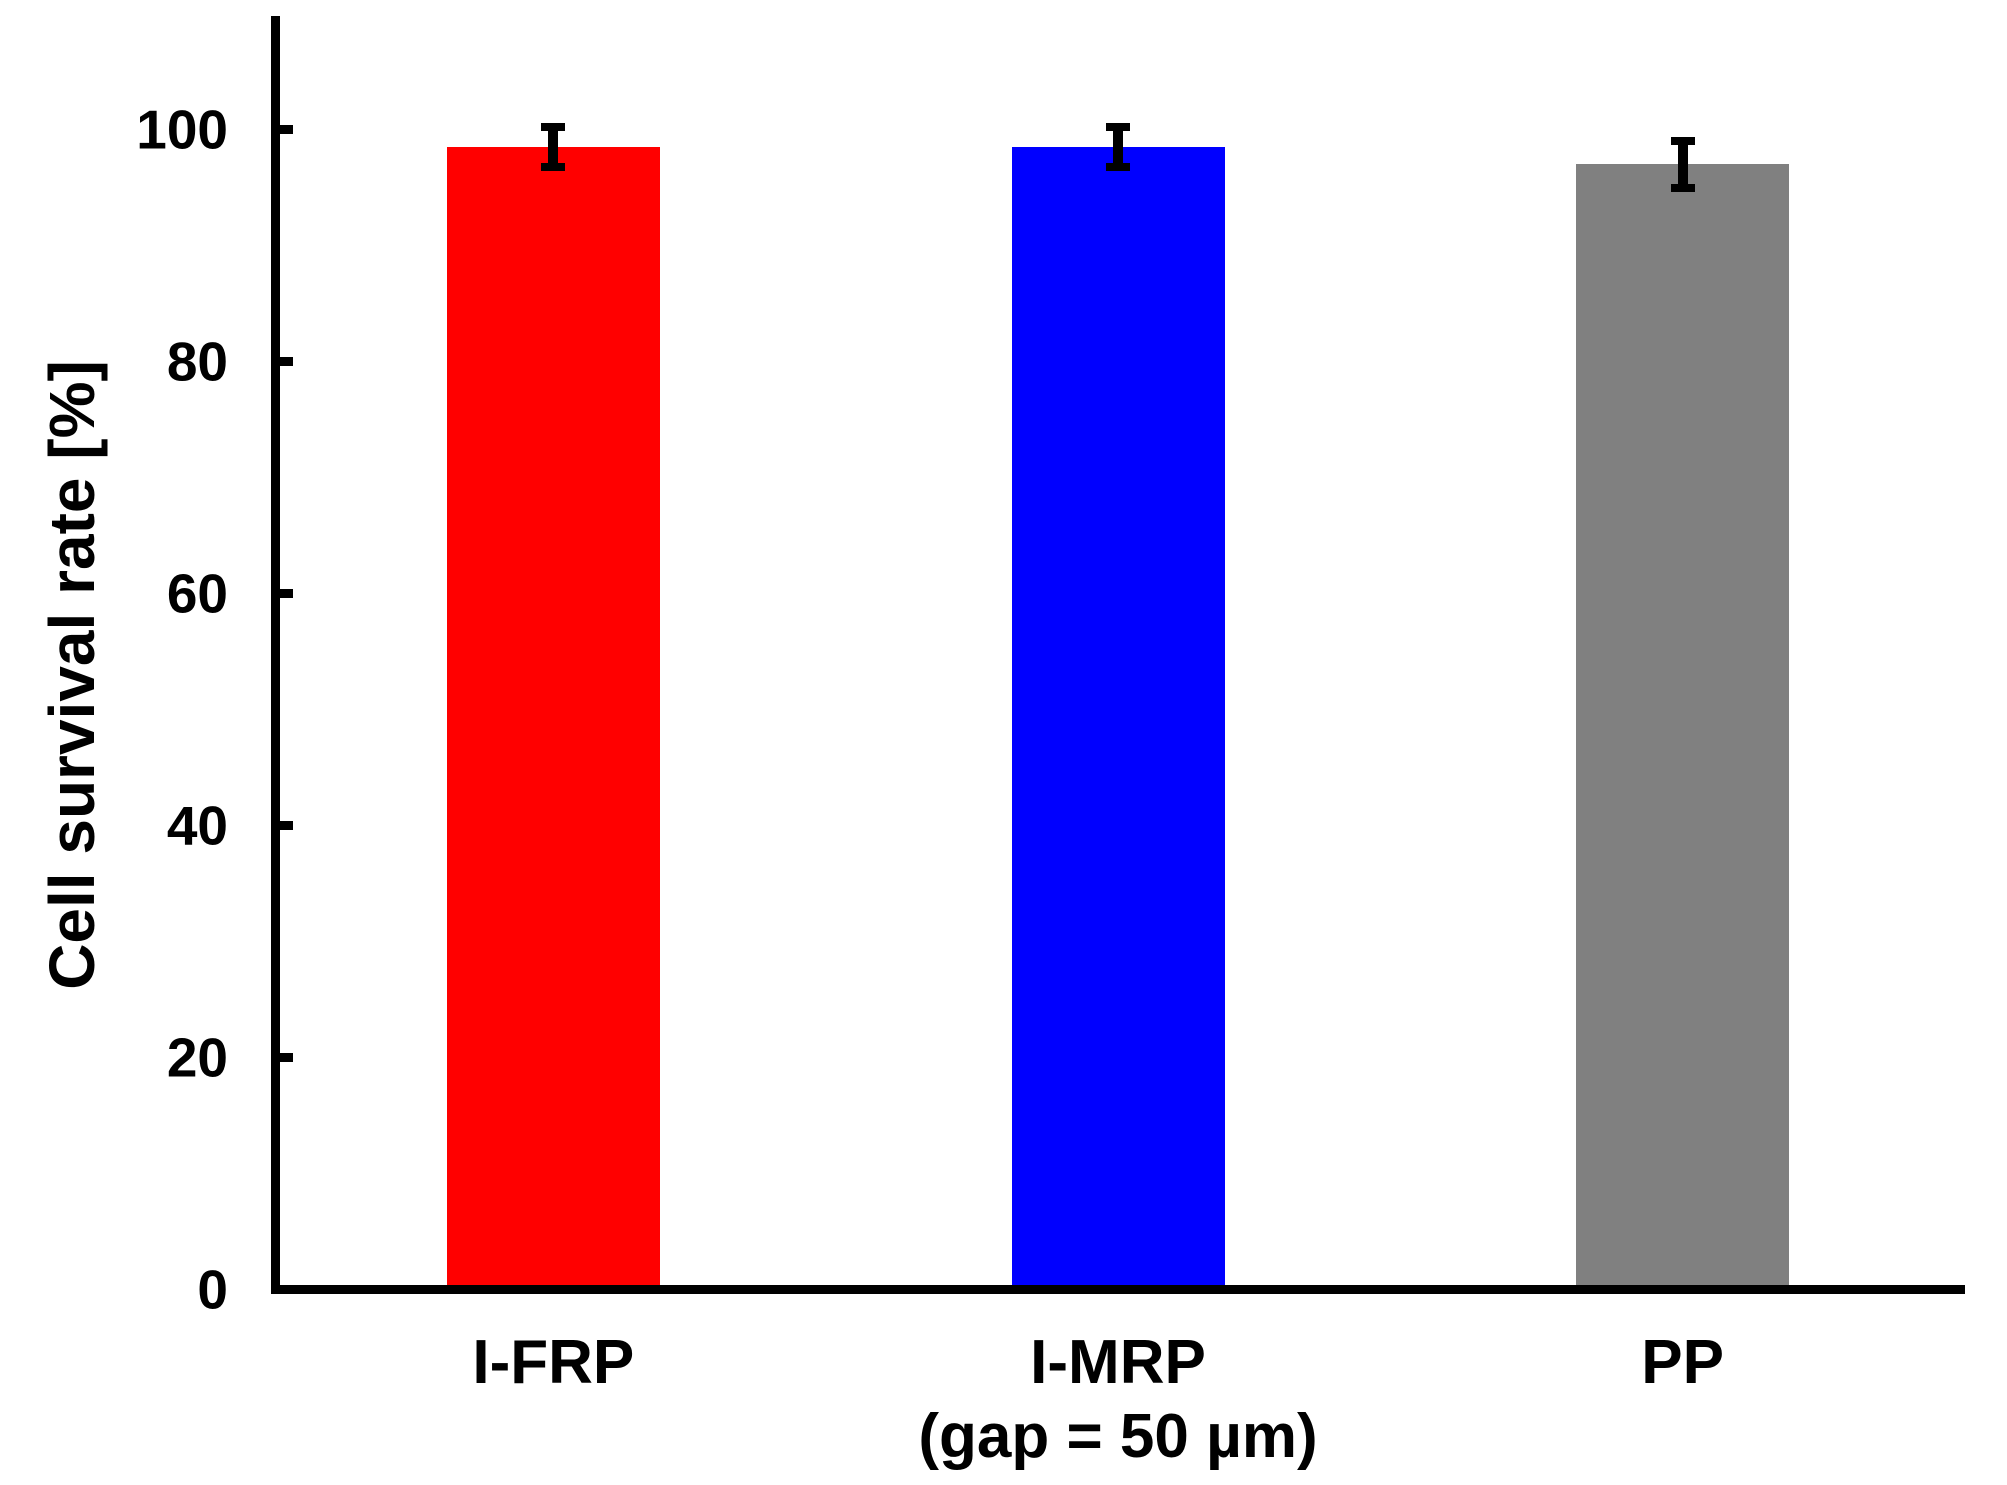 Image resolution: width=2007 pixels, height=1485 pixels. I want to click on y-tick-label: 80, so click(197, 361).